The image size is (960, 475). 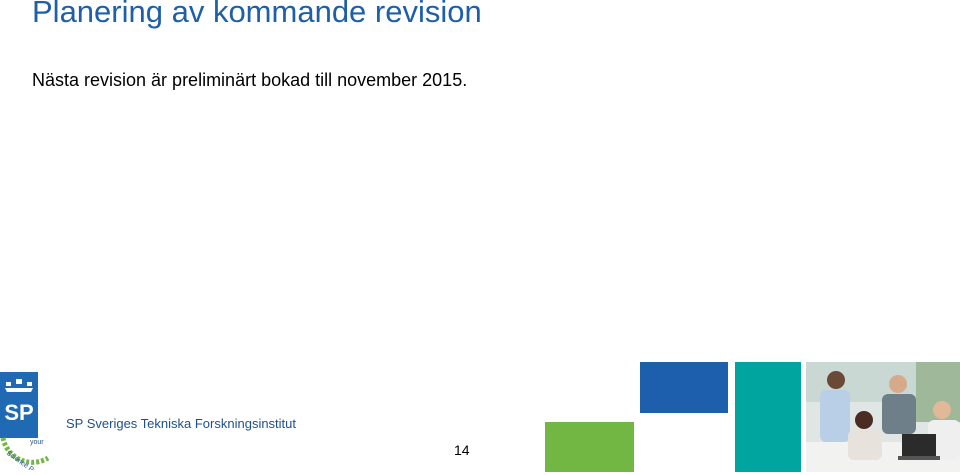 What do you see at coordinates (768, 417) in the screenshot?
I see `teal-decor-block` at bounding box center [768, 417].